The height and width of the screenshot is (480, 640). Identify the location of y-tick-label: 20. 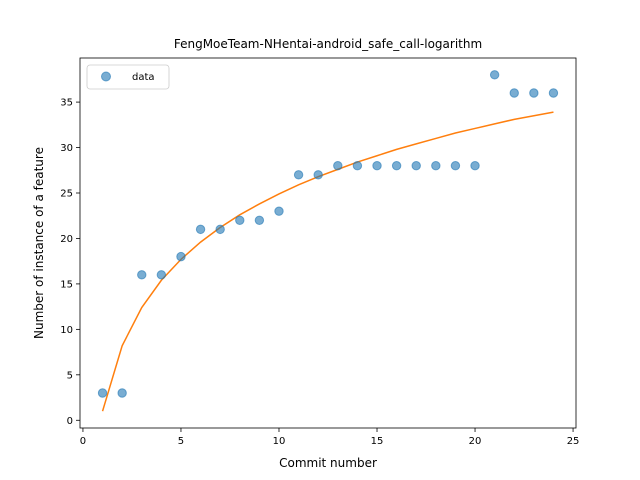
(66, 239).